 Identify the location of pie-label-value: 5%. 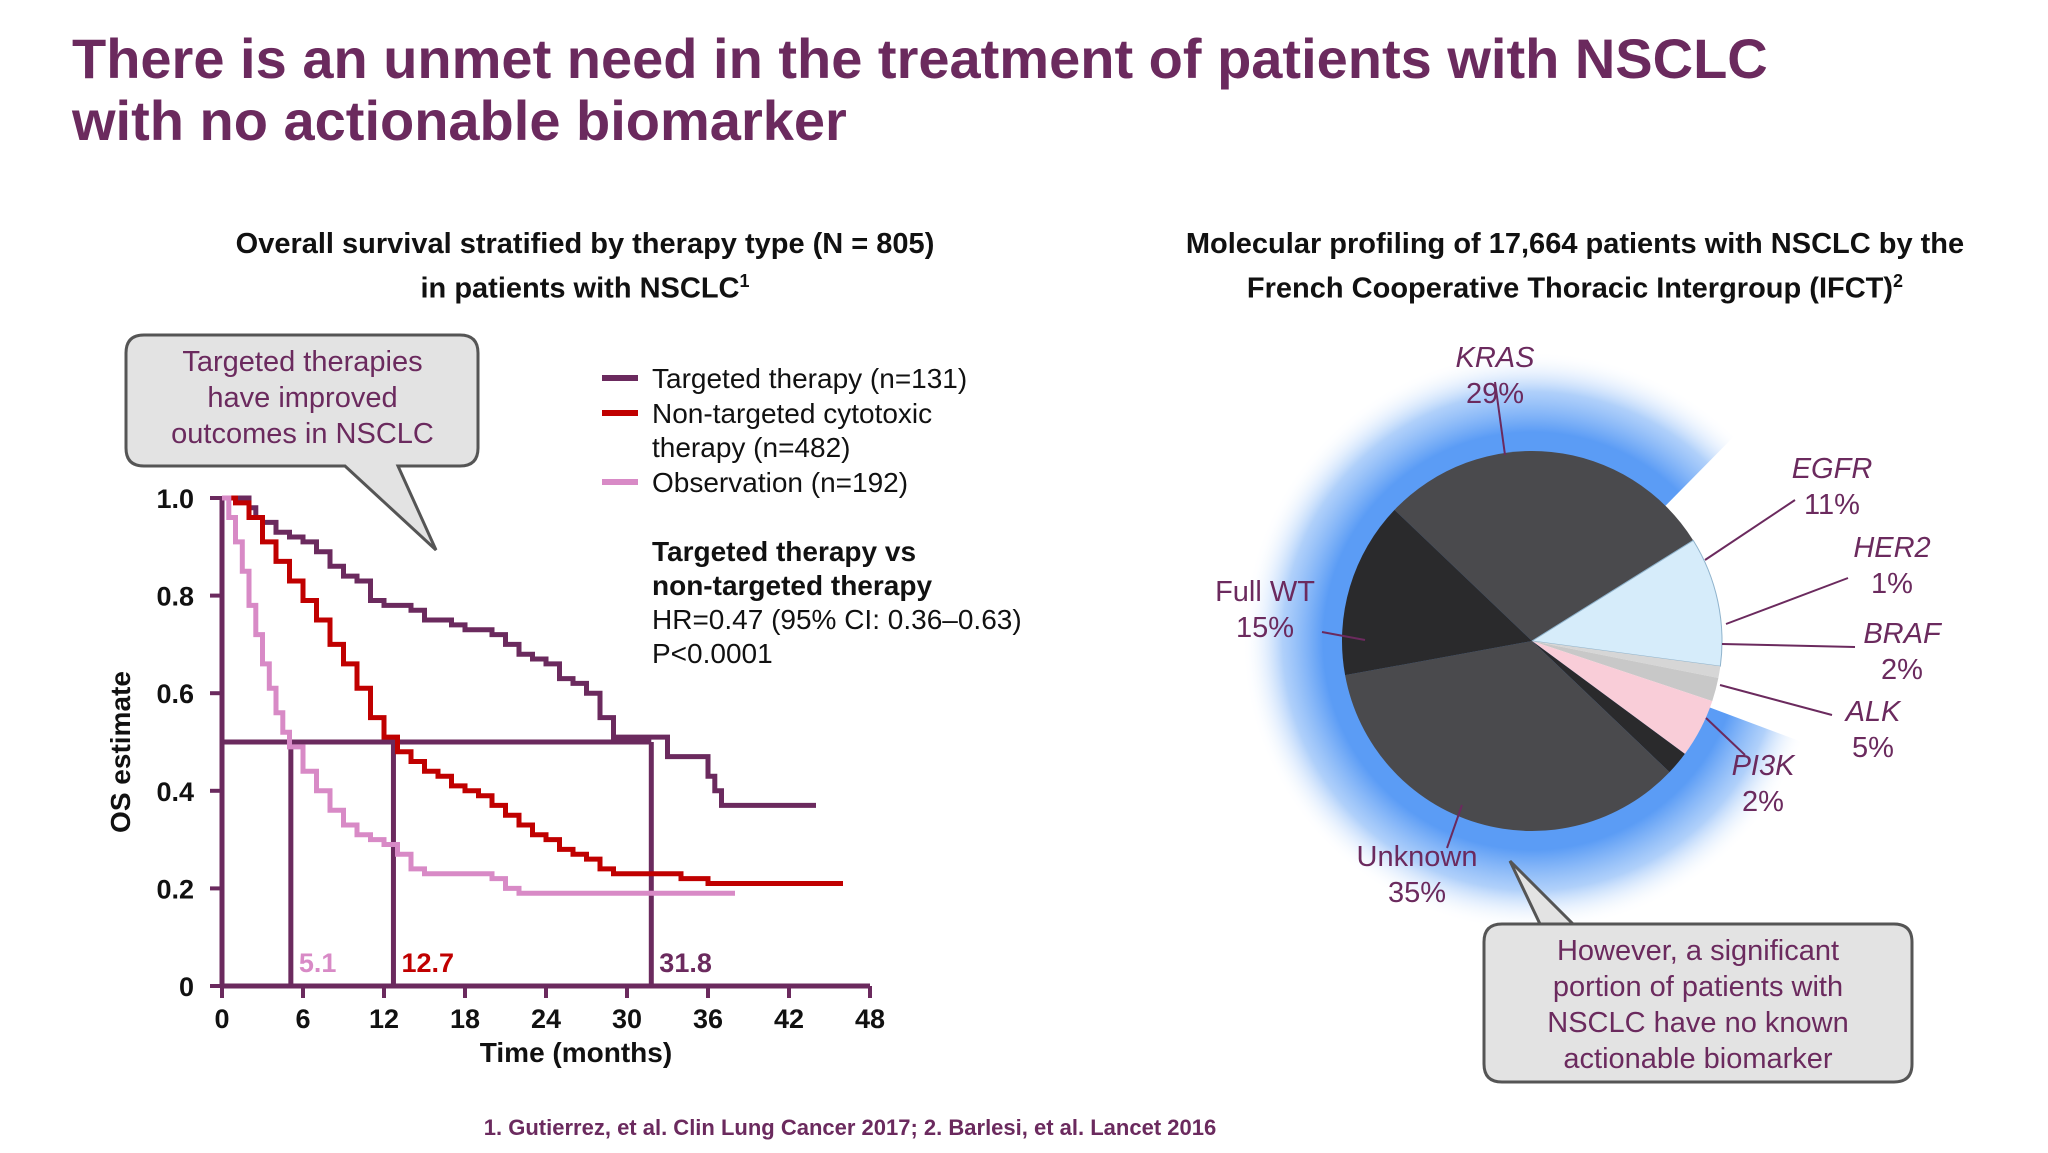
(1873, 748).